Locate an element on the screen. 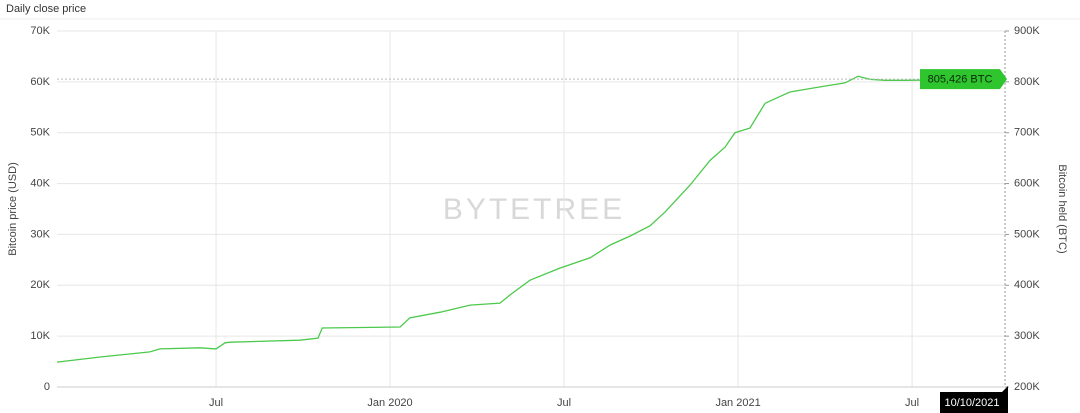  y2-tick-label: 600K is located at coordinates (1027, 183).